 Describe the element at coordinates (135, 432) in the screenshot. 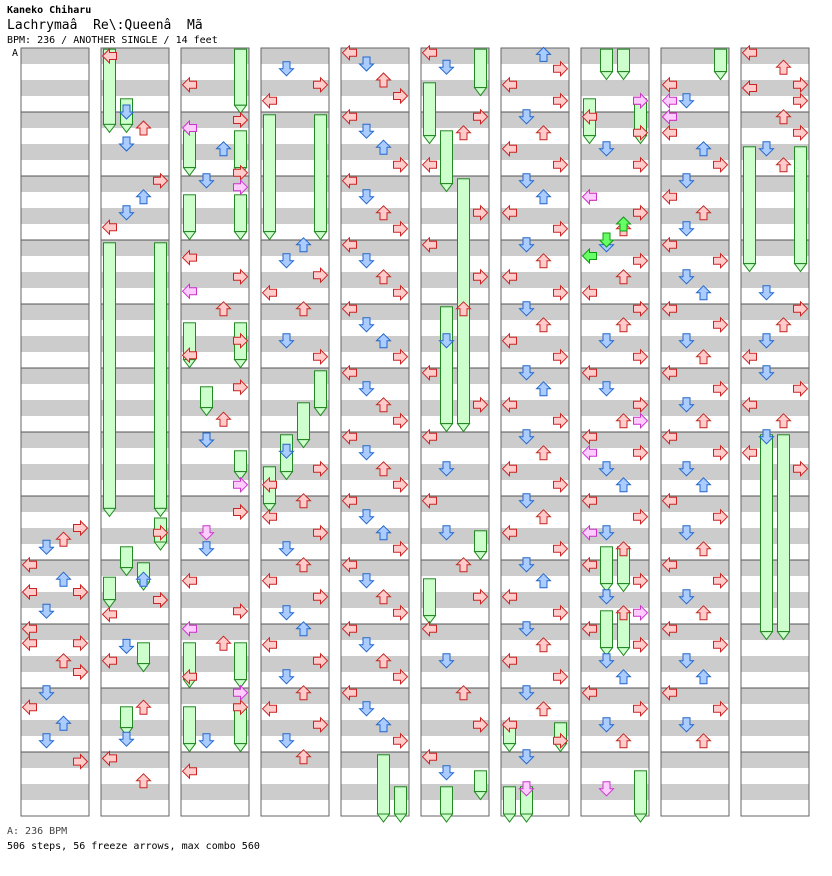

I see `chart-column` at that location.